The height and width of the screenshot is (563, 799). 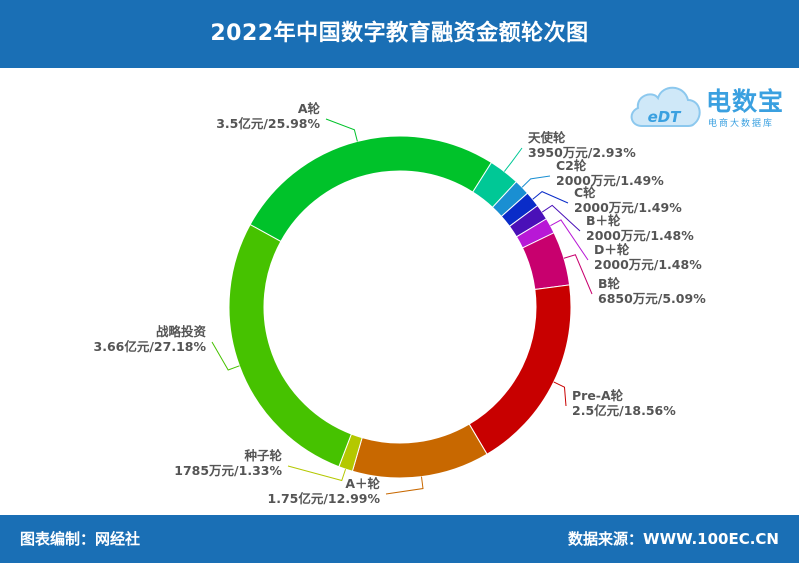 I want to click on logo-title: 电数宝, so click(x=745, y=101).